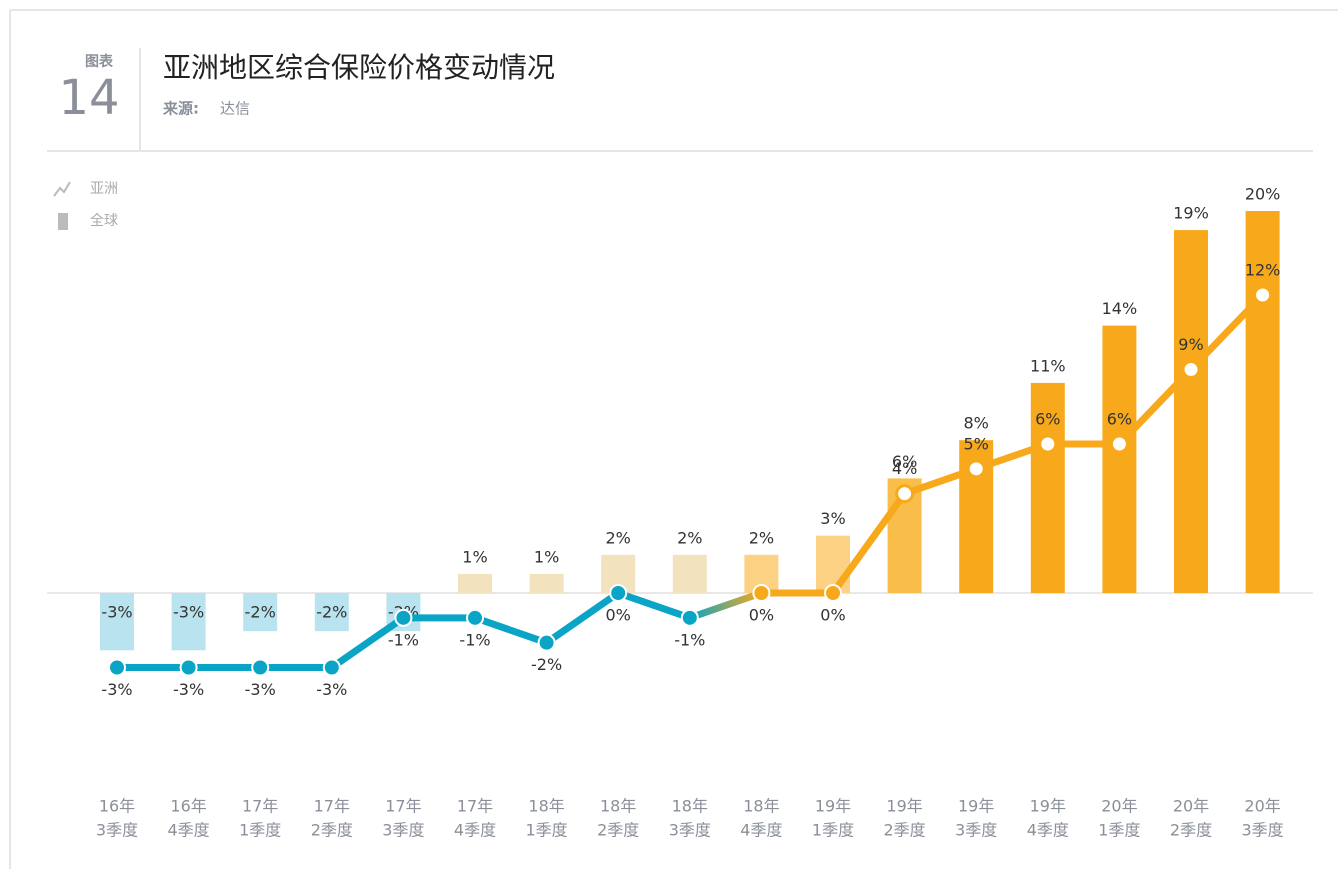 Image resolution: width=1338 pixels, height=869 pixels. I want to click on bar-value-label: 3%, so click(832, 518).